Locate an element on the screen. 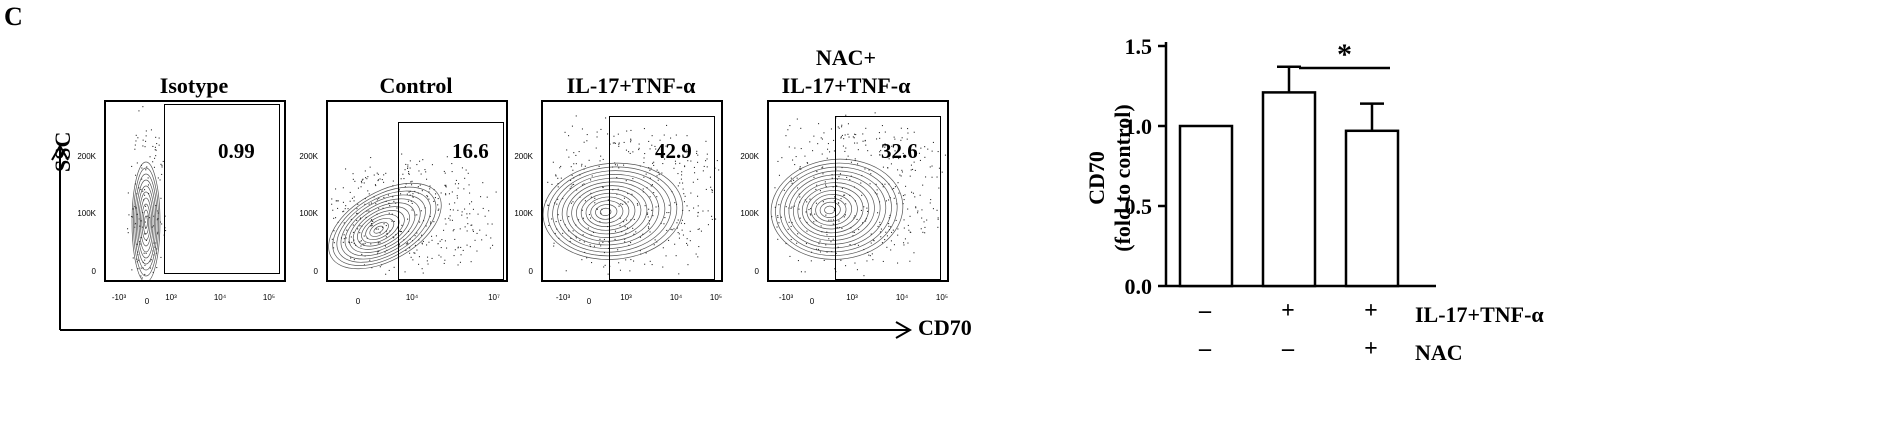 The width and height of the screenshot is (1881, 433). x-tick: 10⁴ is located at coordinates (676, 297).